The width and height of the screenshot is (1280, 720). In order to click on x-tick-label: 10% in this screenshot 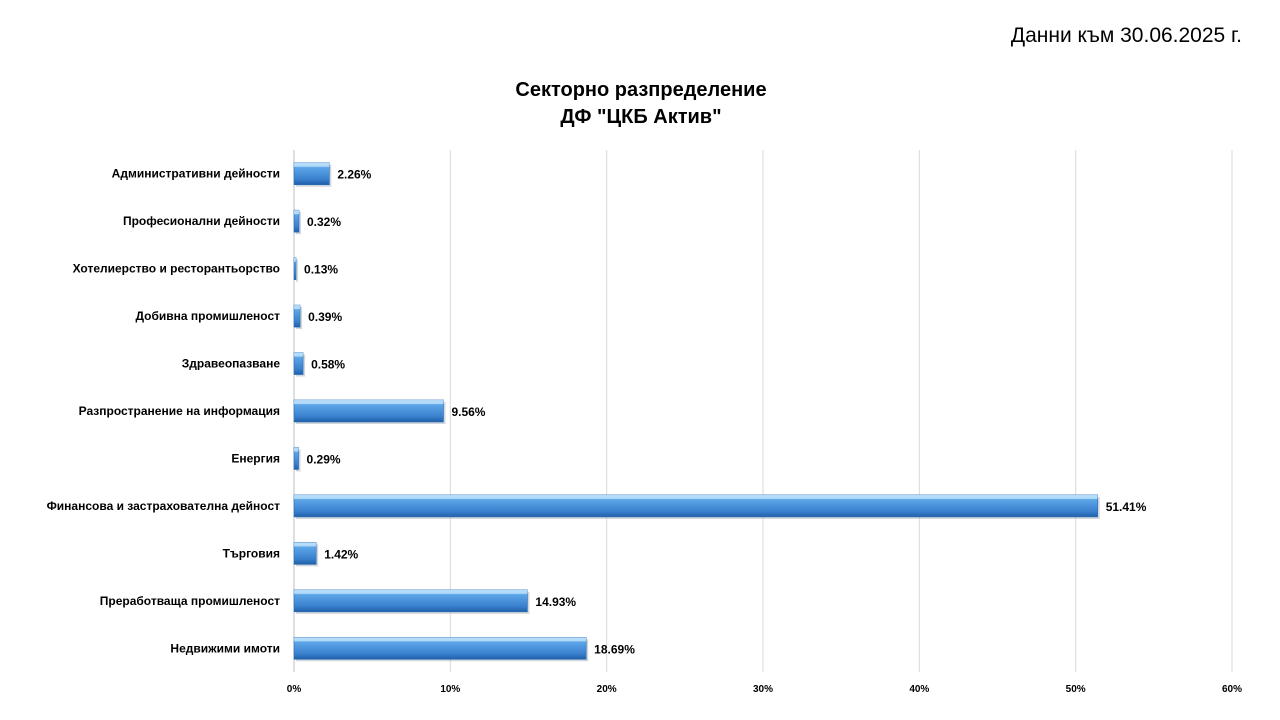, I will do `click(450, 689)`.